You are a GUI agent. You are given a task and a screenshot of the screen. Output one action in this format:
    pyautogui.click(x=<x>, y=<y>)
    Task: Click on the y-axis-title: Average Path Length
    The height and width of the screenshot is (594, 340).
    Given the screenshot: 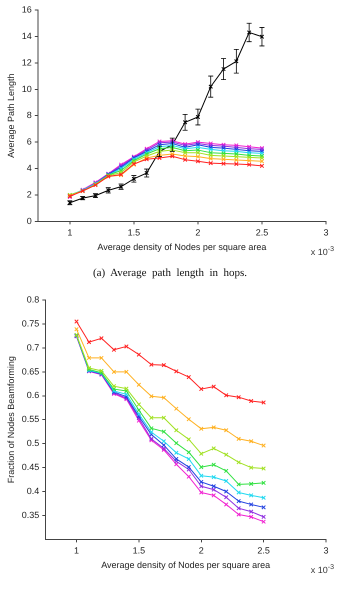 What is the action you would take?
    pyautogui.click(x=11, y=115)
    